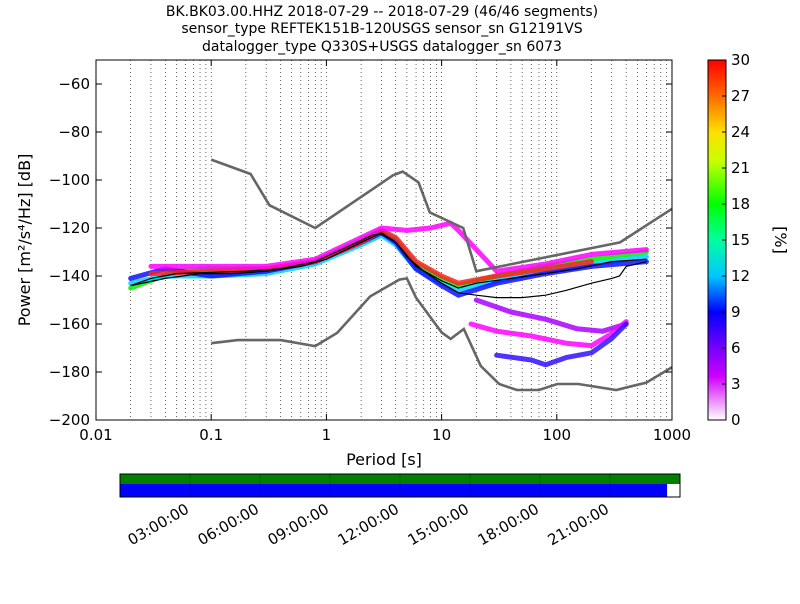 Image resolution: width=800 pixels, height=604 pixels. Describe the element at coordinates (69, 372) in the screenshot. I see `y-tick-label: −180` at that location.